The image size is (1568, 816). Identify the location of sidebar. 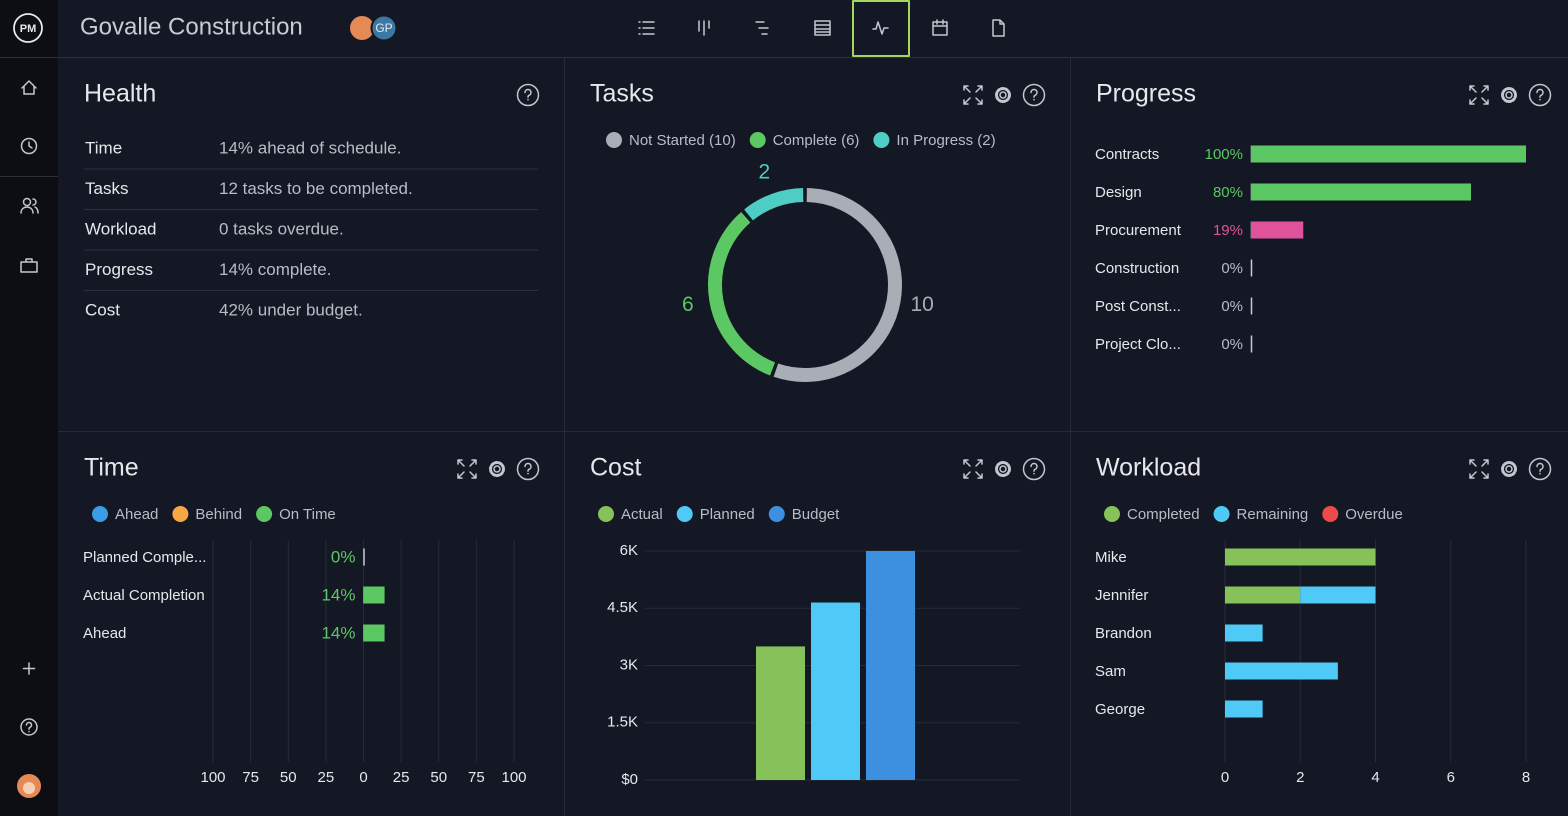
(29, 408).